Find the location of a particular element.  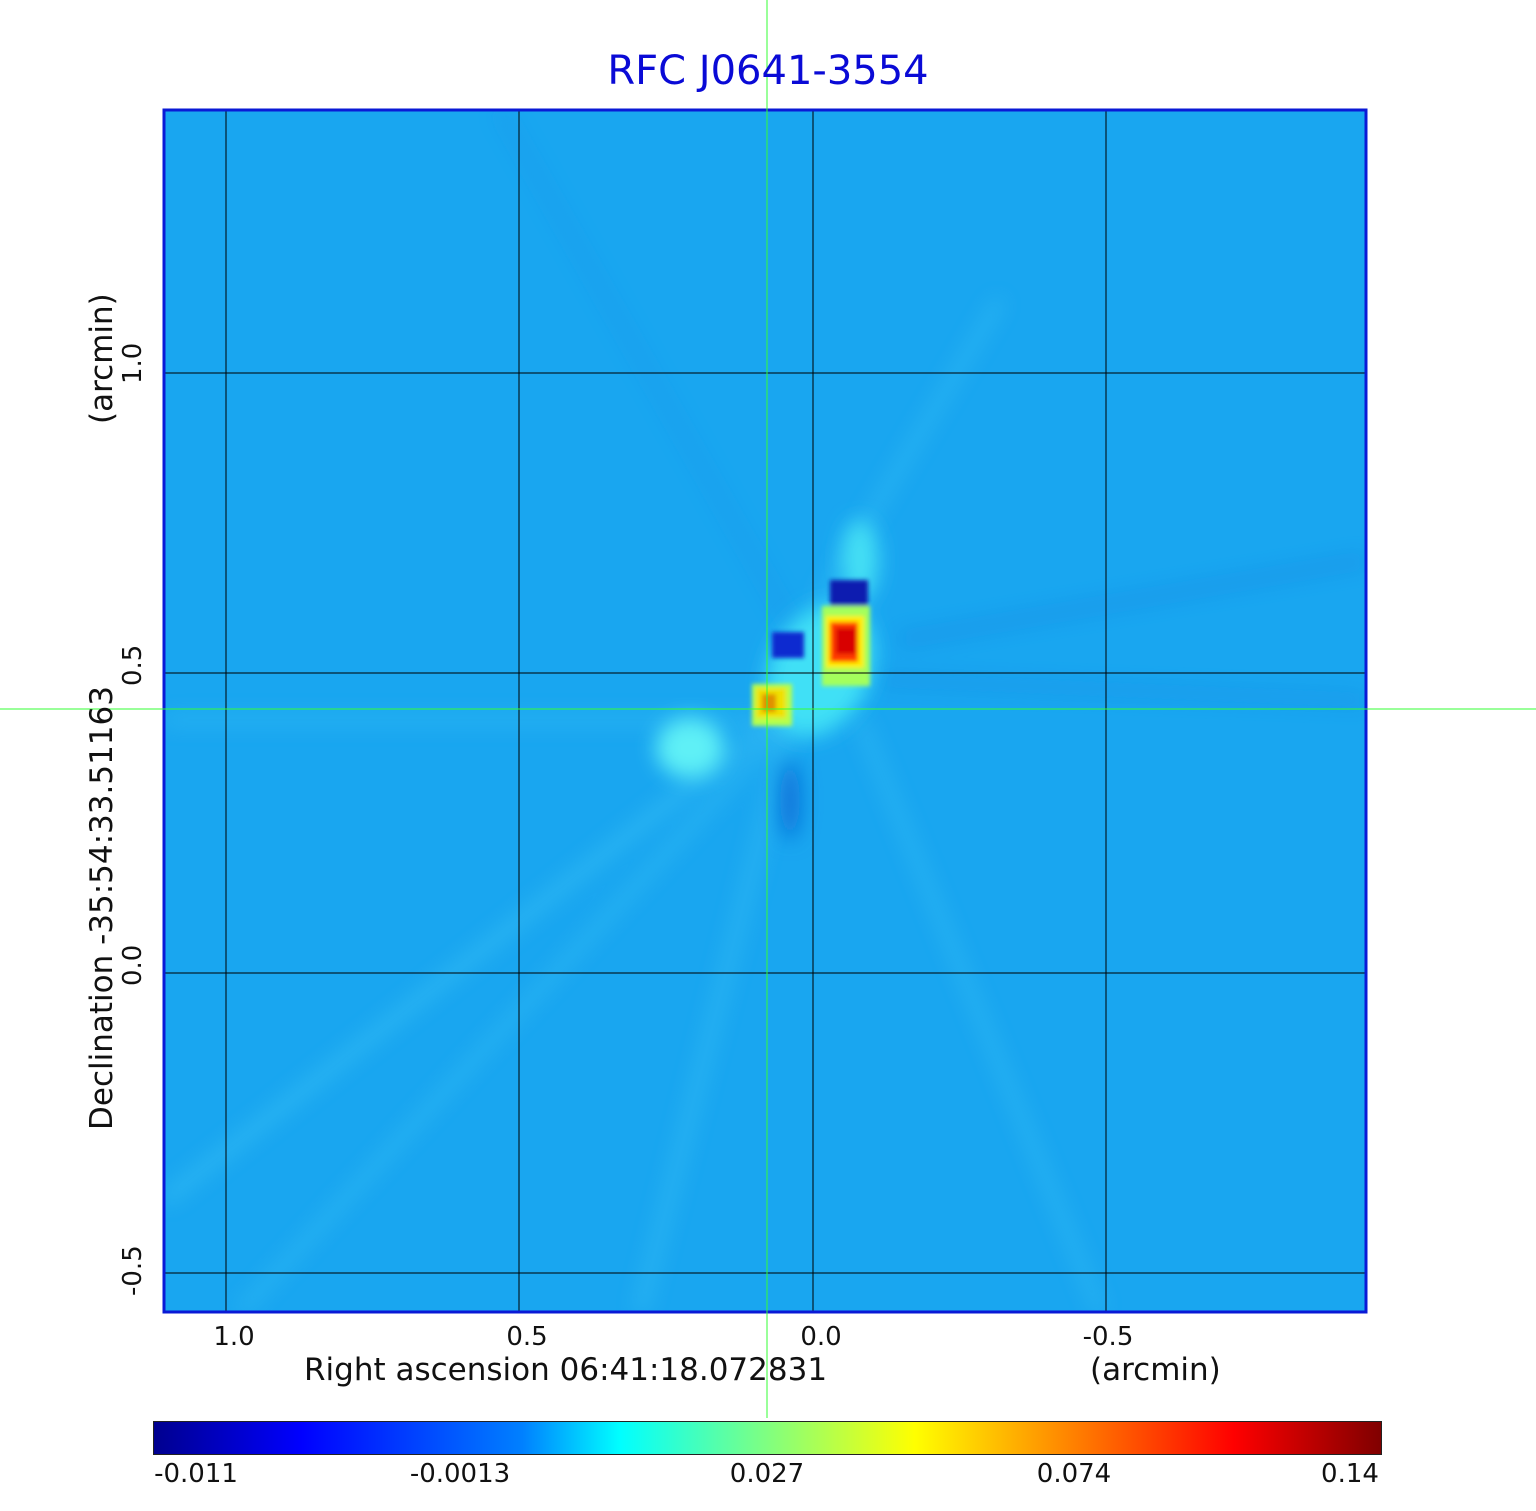

figure-title: RFC J0641-3554 is located at coordinates (768, 71).